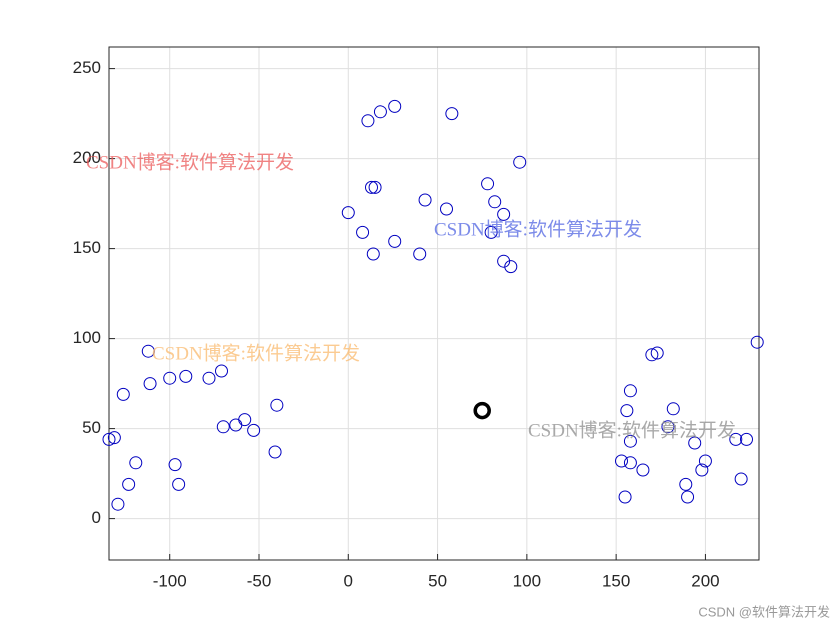  I want to click on y-tick-label: 0, so click(96, 517).